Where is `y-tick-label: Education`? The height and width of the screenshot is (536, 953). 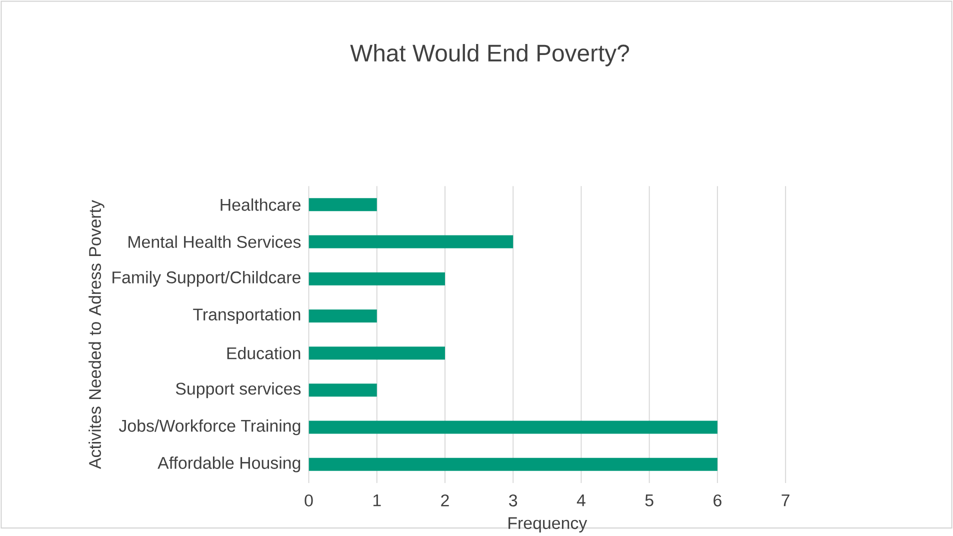
y-tick-label: Education is located at coordinates (263, 353).